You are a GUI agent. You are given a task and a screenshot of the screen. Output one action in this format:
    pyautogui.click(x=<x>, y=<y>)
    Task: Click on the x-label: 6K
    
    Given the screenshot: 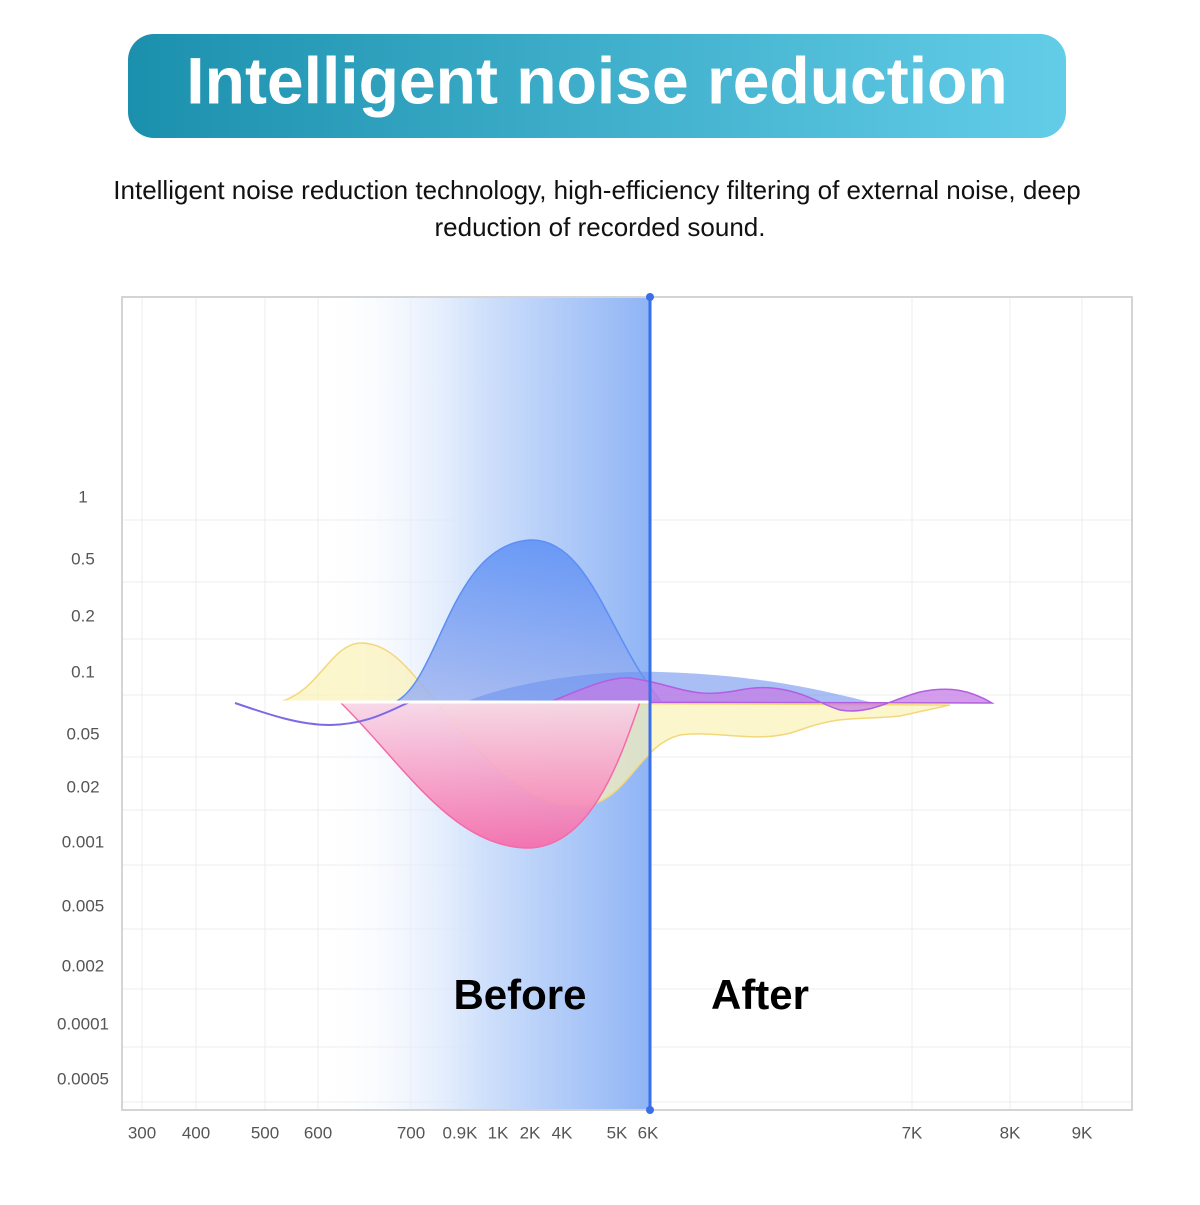 What is the action you would take?
    pyautogui.click(x=648, y=1132)
    